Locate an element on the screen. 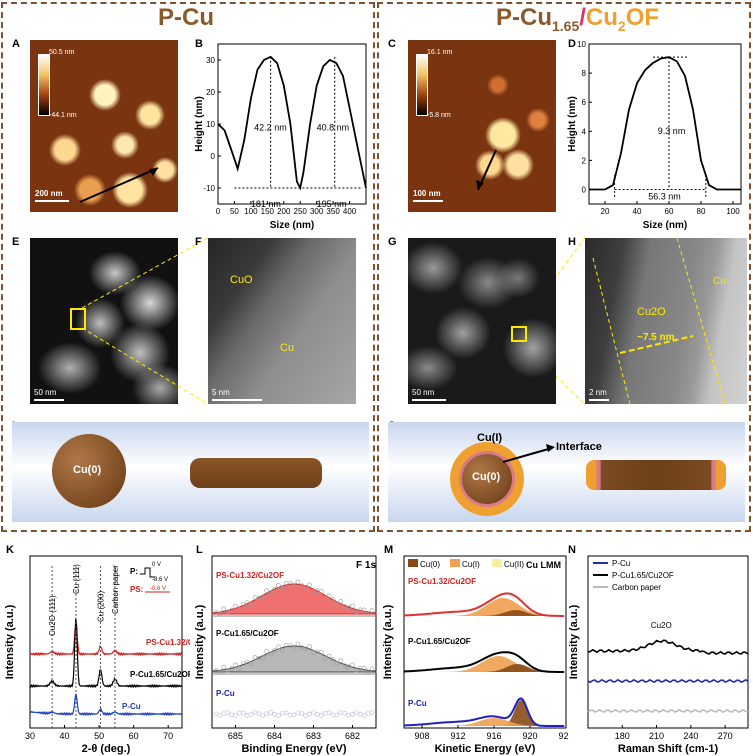 The width and height of the screenshot is (753, 756). legend-swatch is located at coordinates (497, 563).